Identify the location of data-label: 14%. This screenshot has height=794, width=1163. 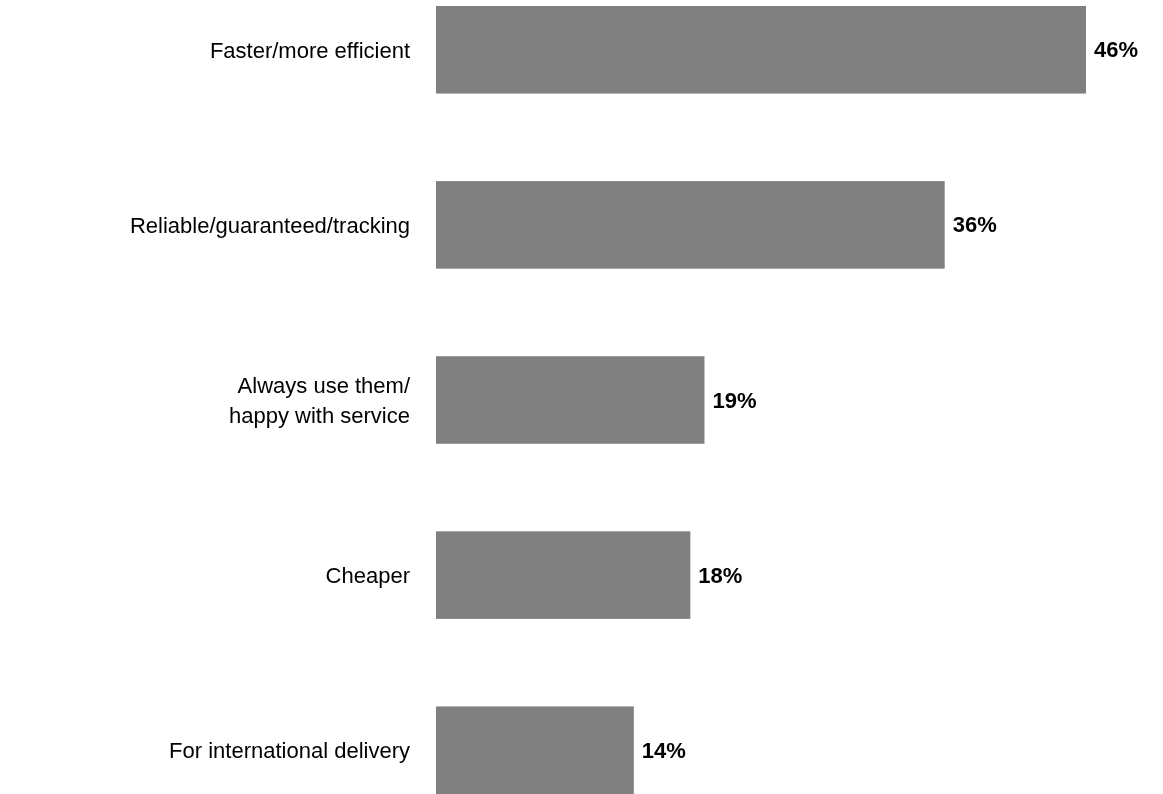
(663, 750).